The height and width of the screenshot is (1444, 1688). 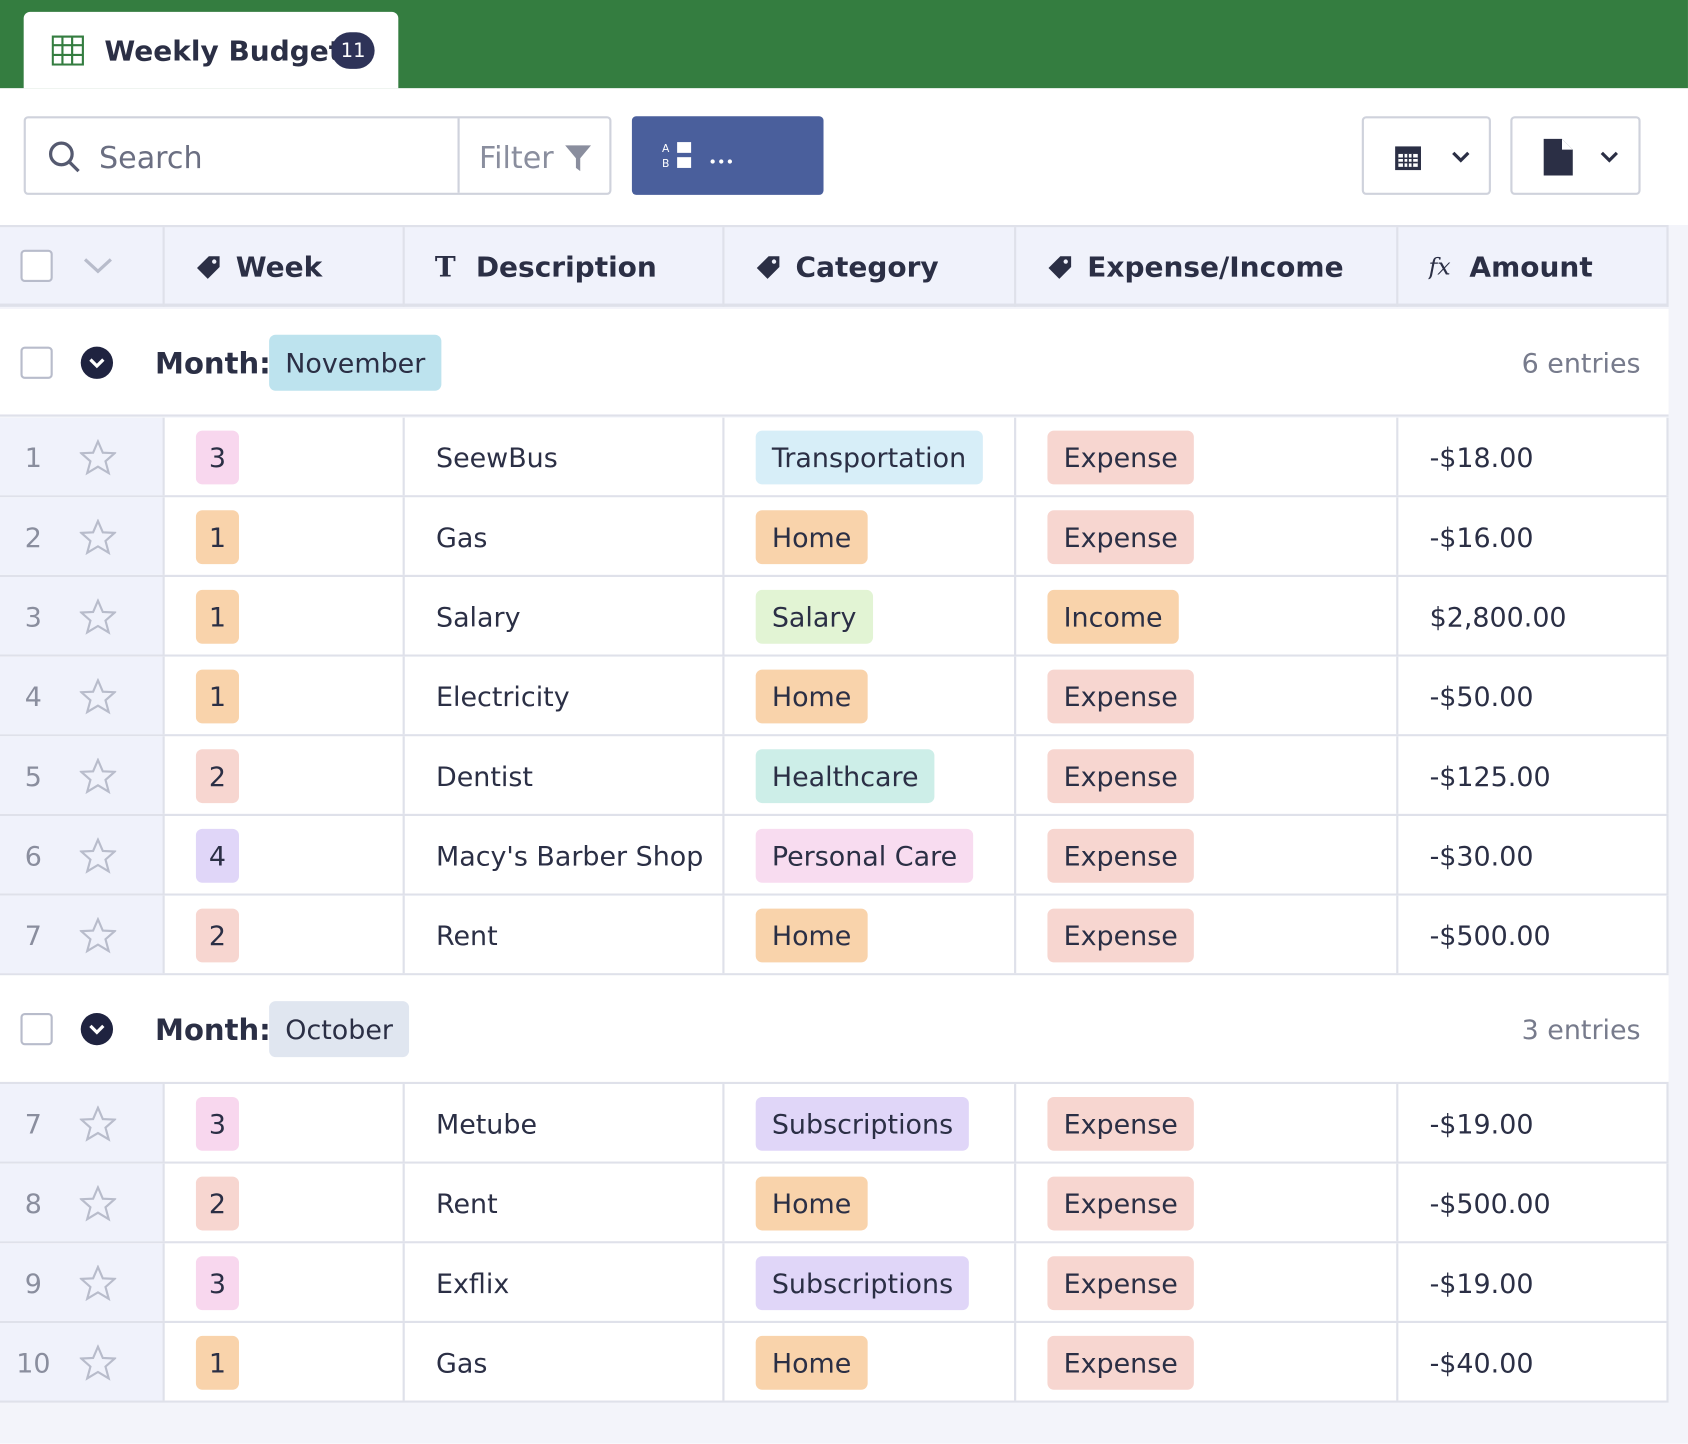 What do you see at coordinates (566, 268) in the screenshot?
I see `column-header: Description` at bounding box center [566, 268].